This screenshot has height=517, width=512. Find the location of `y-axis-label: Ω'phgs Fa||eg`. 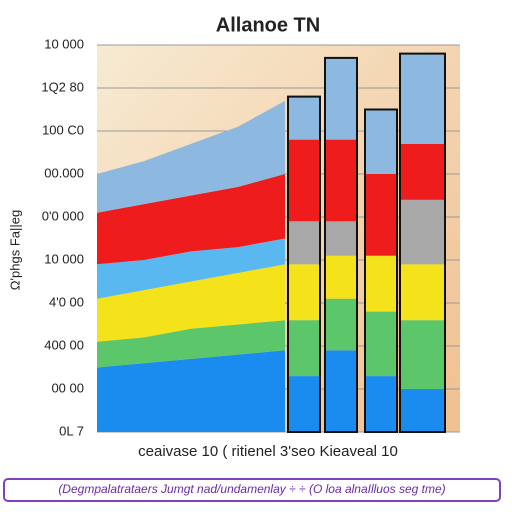

y-axis-label: Ω'phgs Fa||eg is located at coordinates (14, 250).